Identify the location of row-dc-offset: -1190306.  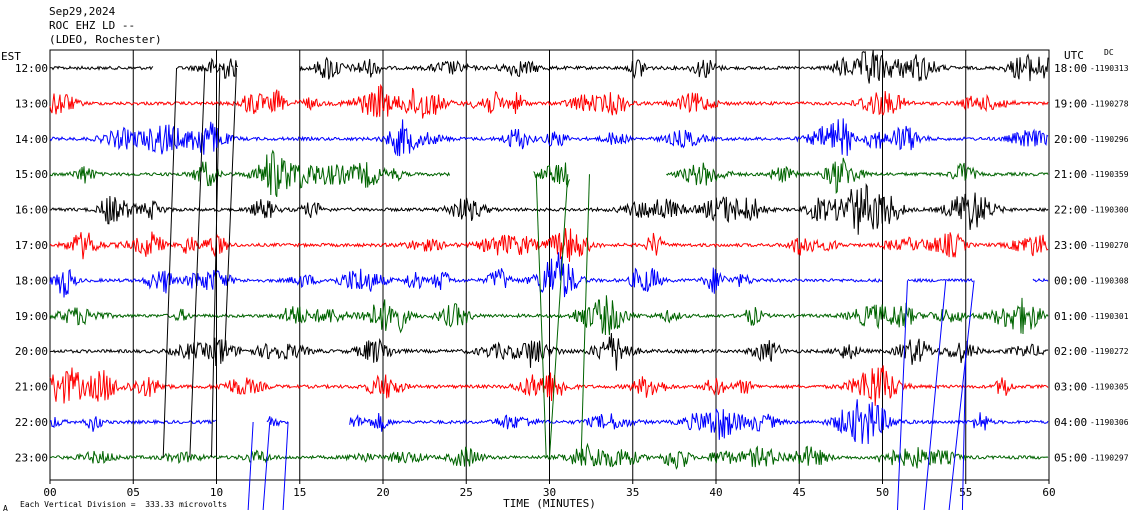
(1109, 422).